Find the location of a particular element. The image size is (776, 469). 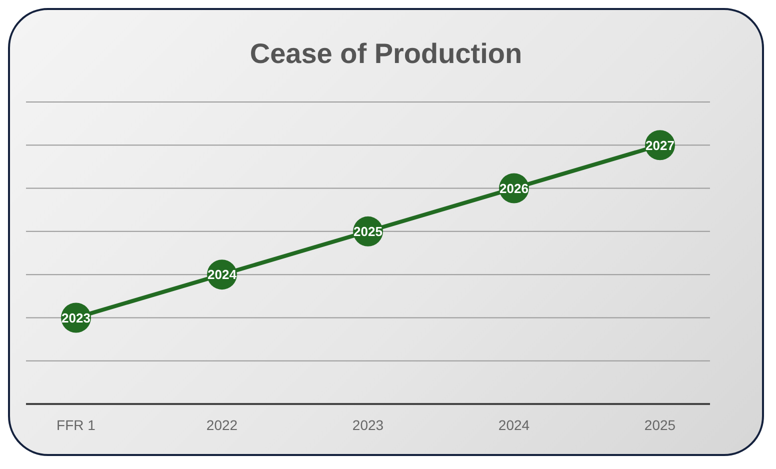

x-tick-label: 2022 is located at coordinates (222, 424).